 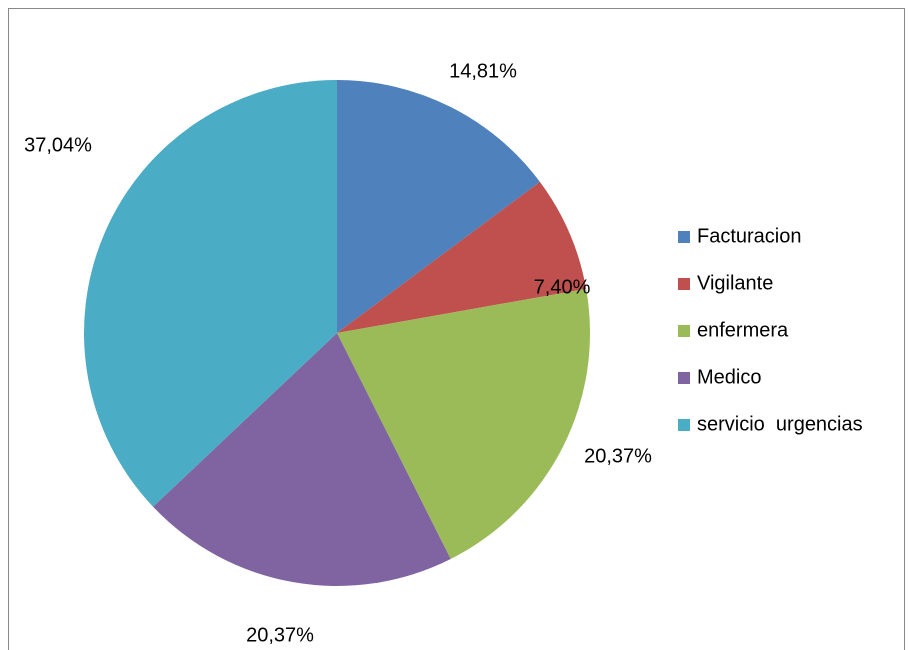 I want to click on data-label: 37,04%, so click(x=58, y=145).